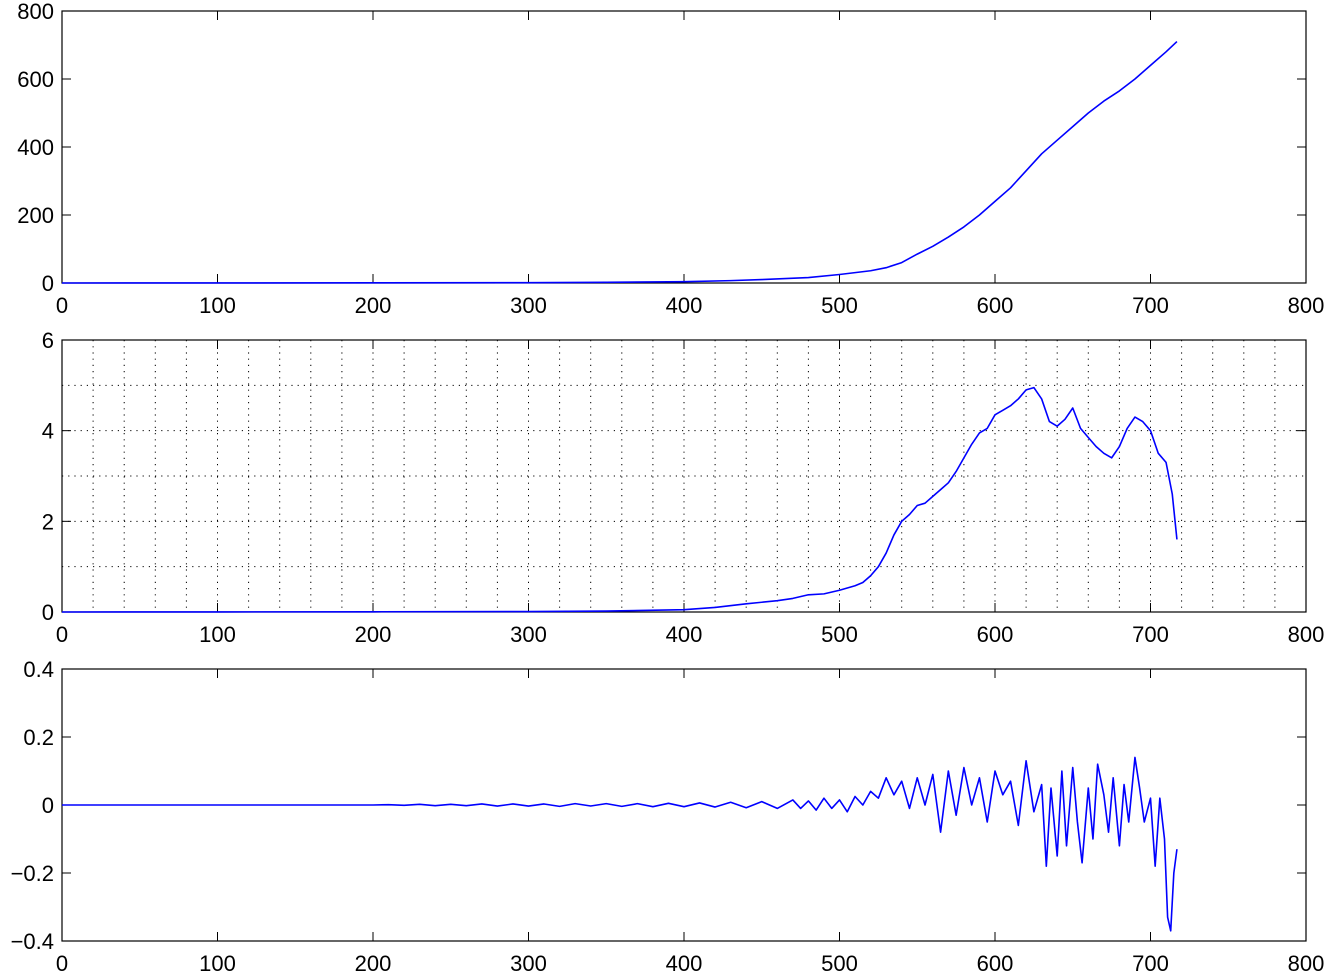 This screenshot has width=1329, height=977. I want to click on y-tick-label: 2, so click(48, 521).